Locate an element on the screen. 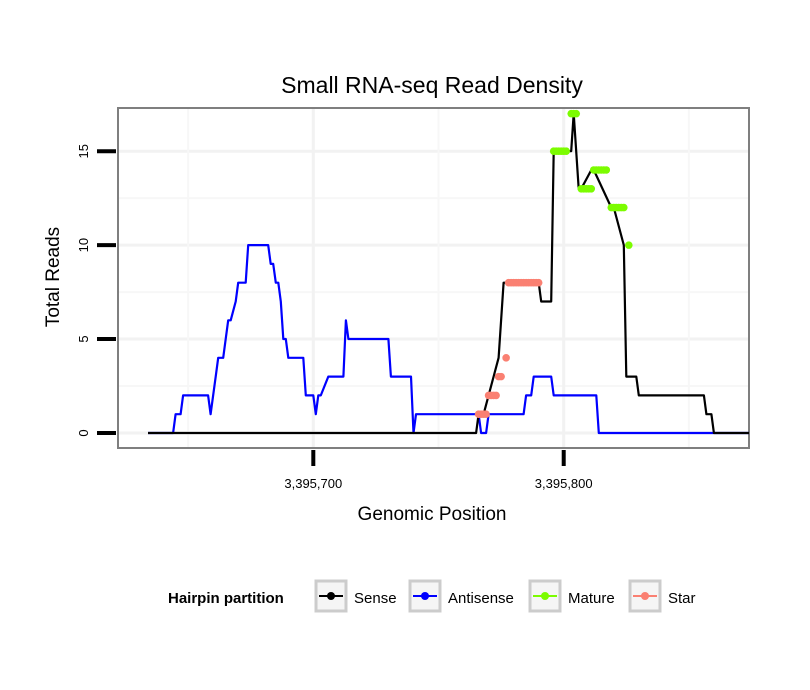 This screenshot has height=690, width=810. legend-title: Hairpin partition is located at coordinates (226, 598).